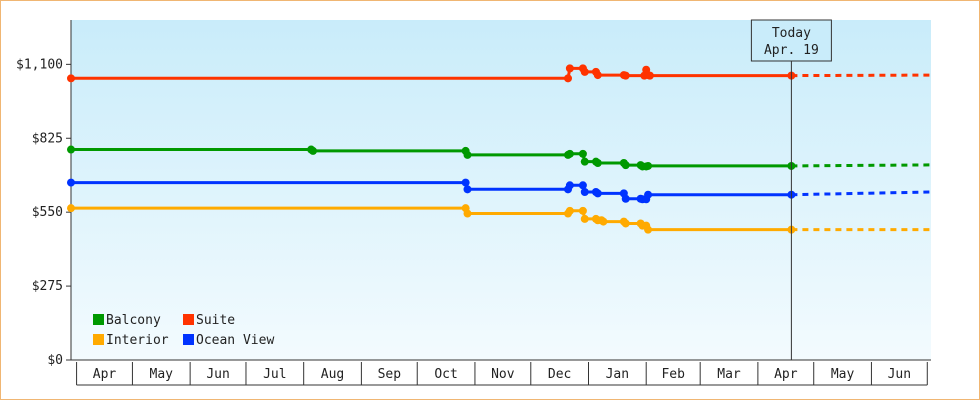 The image size is (980, 400). Describe the element at coordinates (559, 374) in the screenshot. I see `month-label: Dec` at that location.